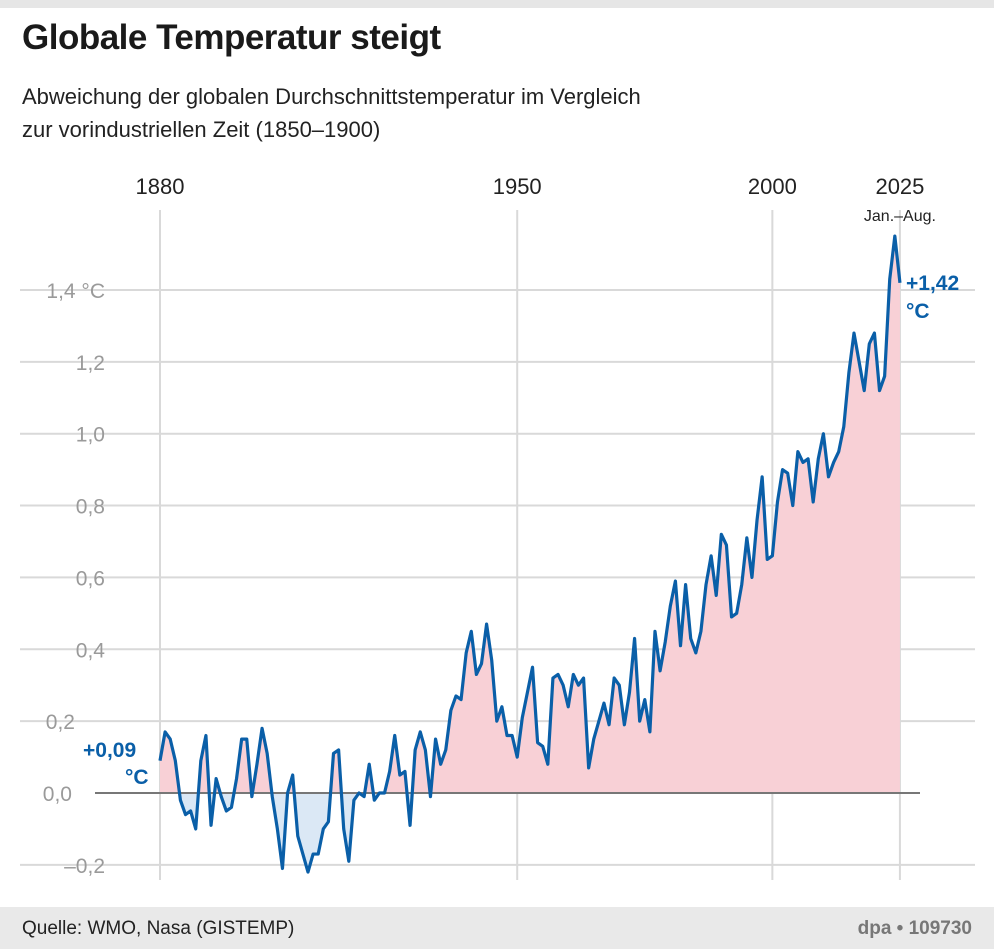 The height and width of the screenshot is (949, 994). What do you see at coordinates (918, 311) in the screenshot?
I see `end-unit-label: °C` at bounding box center [918, 311].